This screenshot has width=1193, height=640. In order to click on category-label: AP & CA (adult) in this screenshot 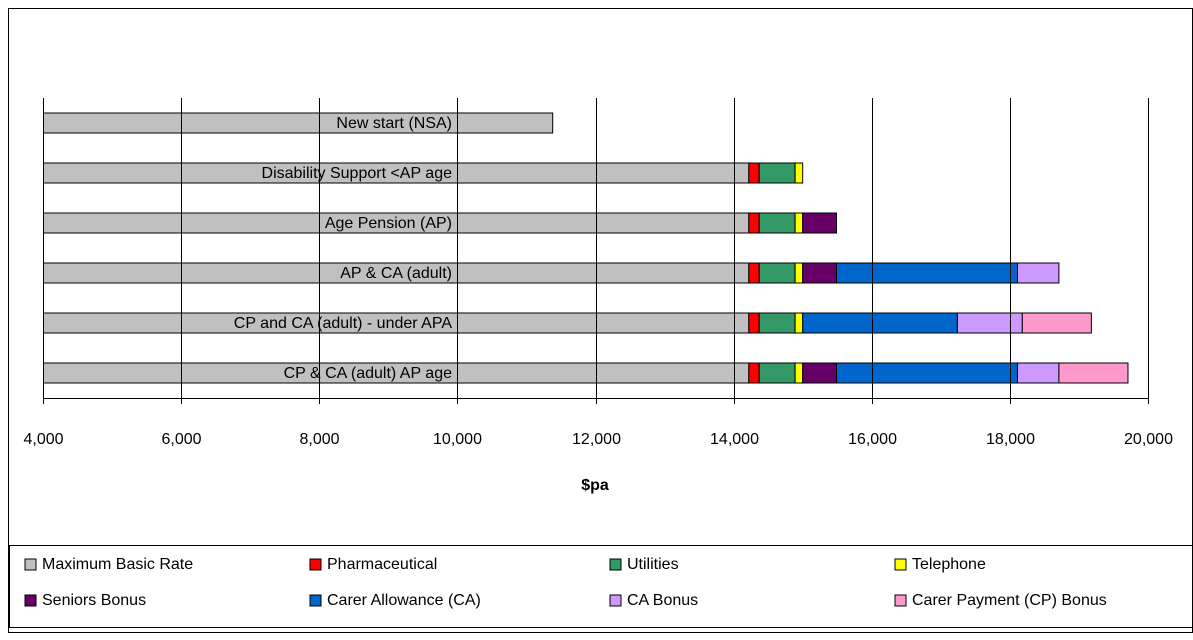, I will do `click(396, 273)`.